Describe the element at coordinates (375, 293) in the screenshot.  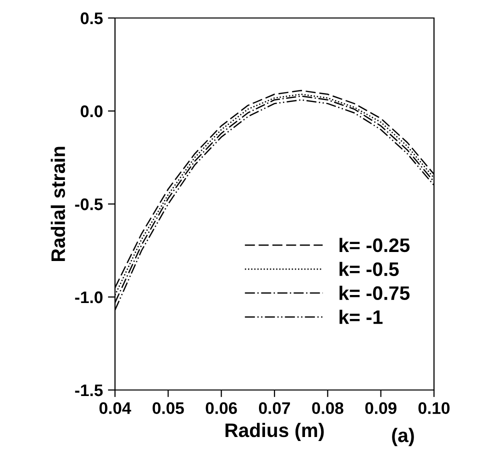
I see `legend-label: k= -0.75` at that location.